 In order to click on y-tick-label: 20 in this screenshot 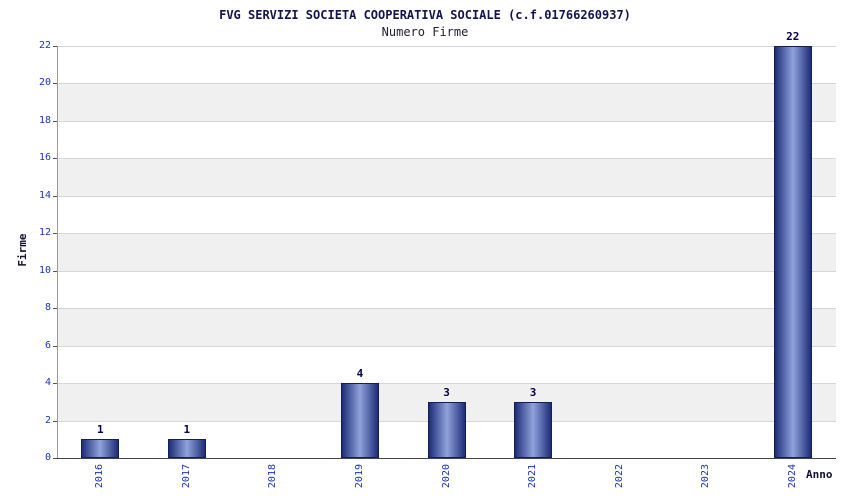, I will do `click(44, 83)`.